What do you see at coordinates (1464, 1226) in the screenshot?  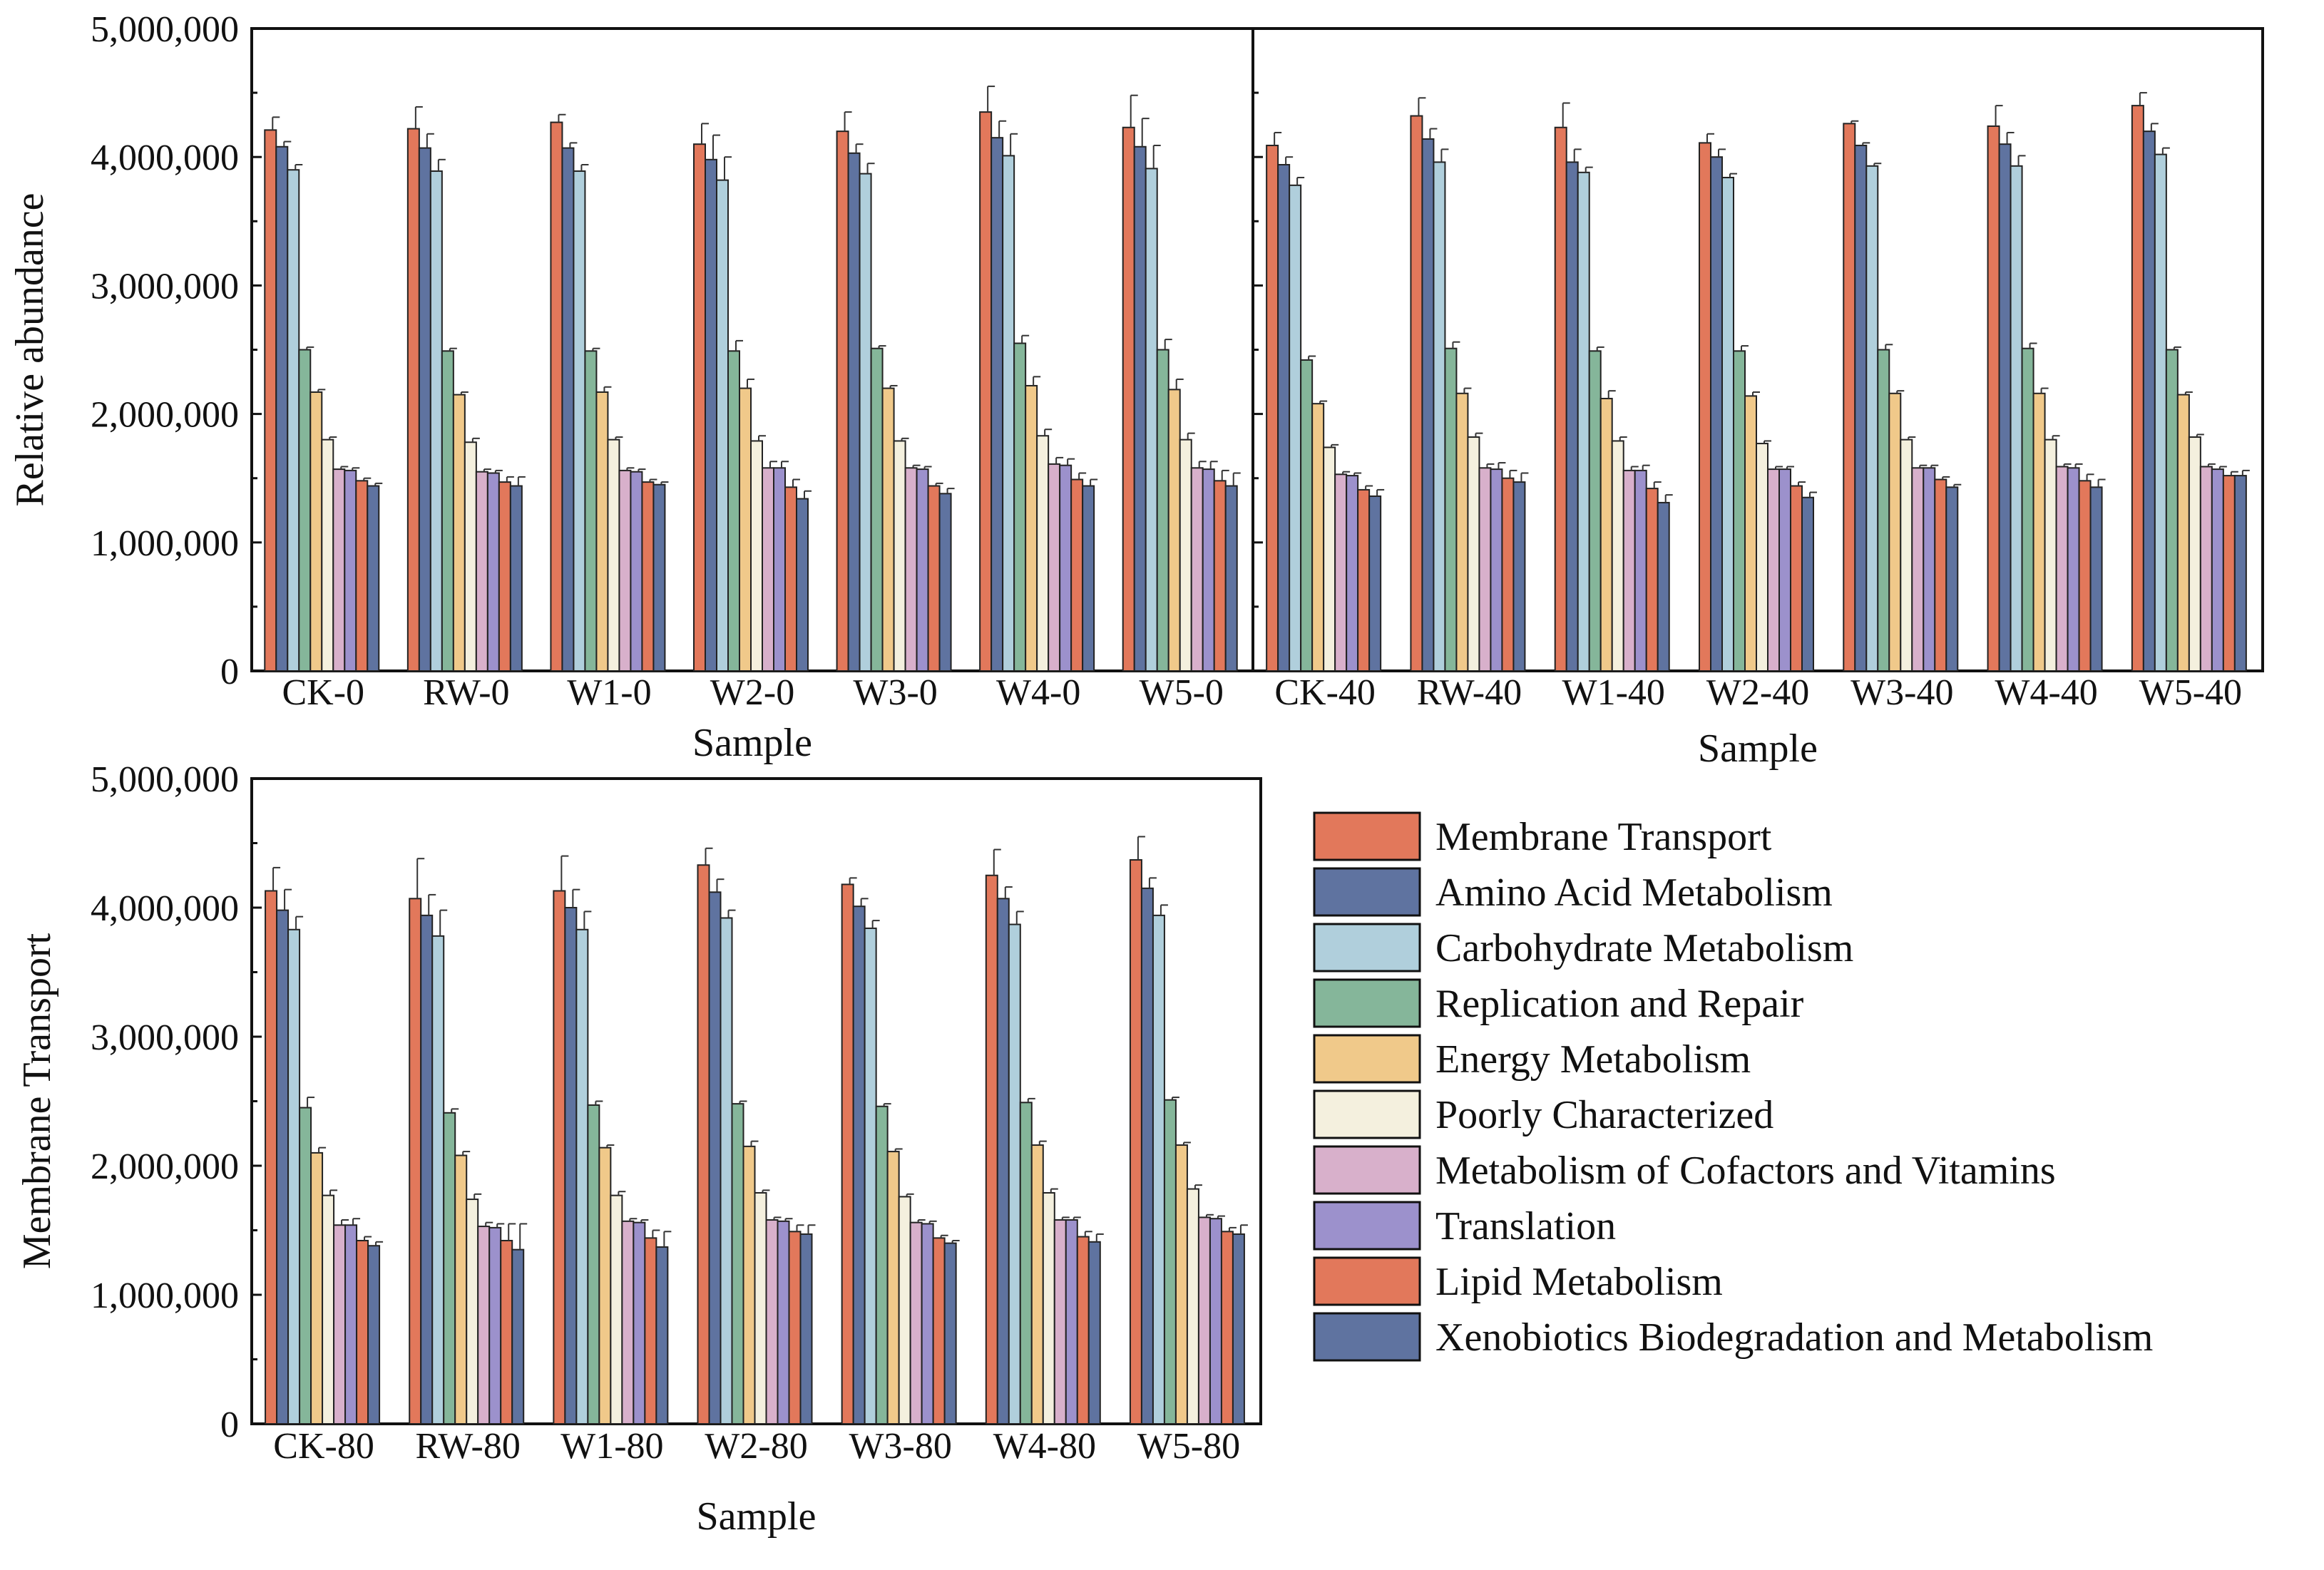 I see `legend-item: Translation` at bounding box center [1464, 1226].